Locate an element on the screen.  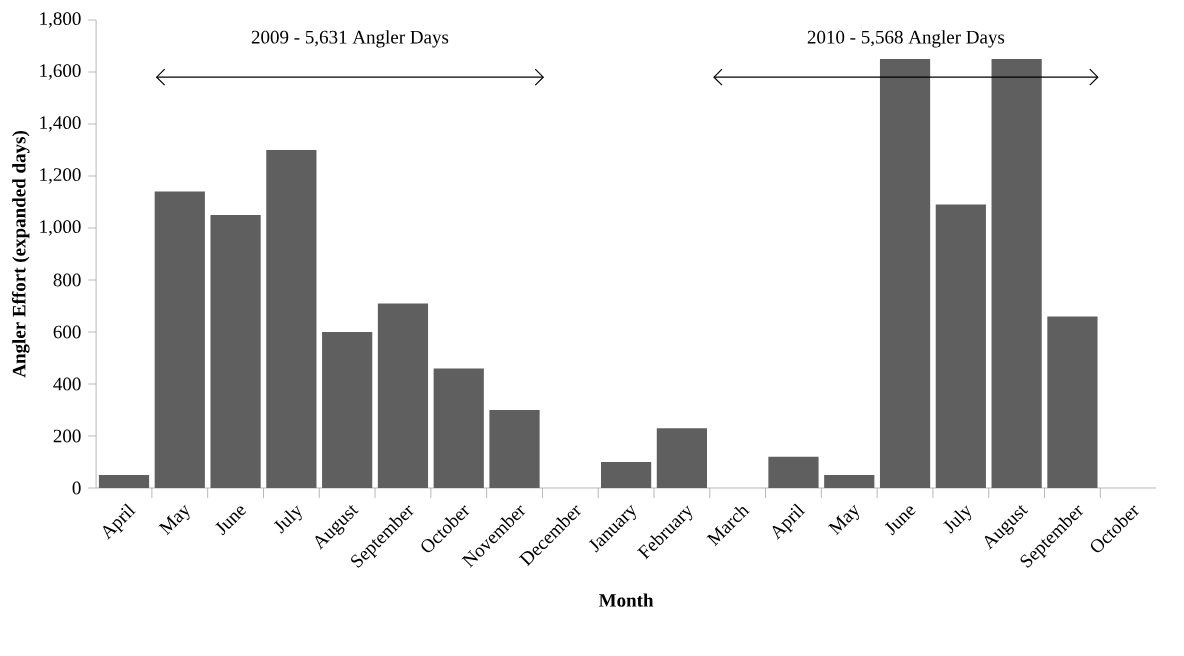
annotation: 2010 - 5,568 Angler Days is located at coordinates (906, 39).